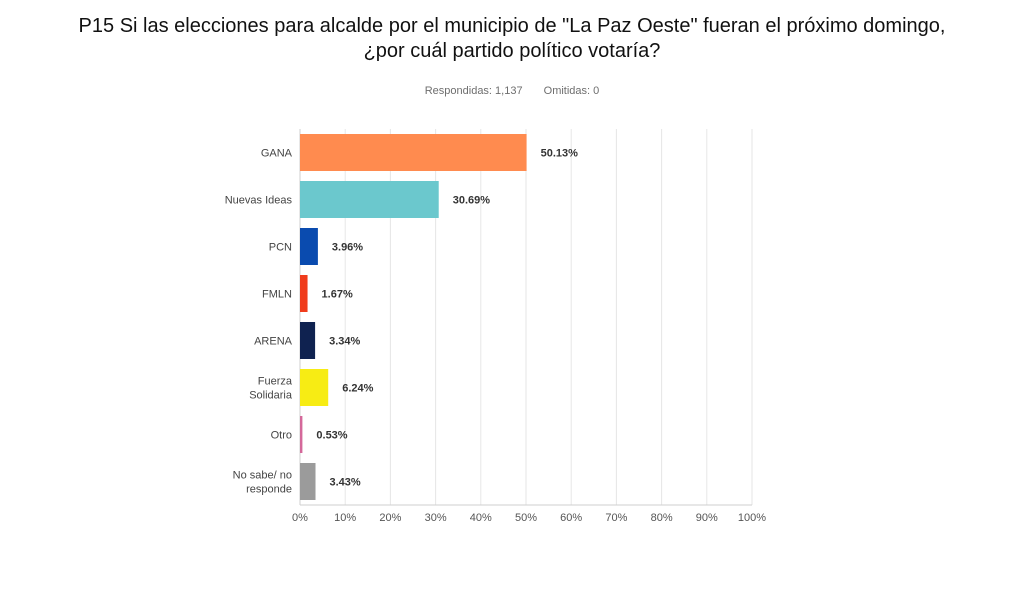  What do you see at coordinates (273, 342) in the screenshot?
I see `category-label: ARENA` at bounding box center [273, 342].